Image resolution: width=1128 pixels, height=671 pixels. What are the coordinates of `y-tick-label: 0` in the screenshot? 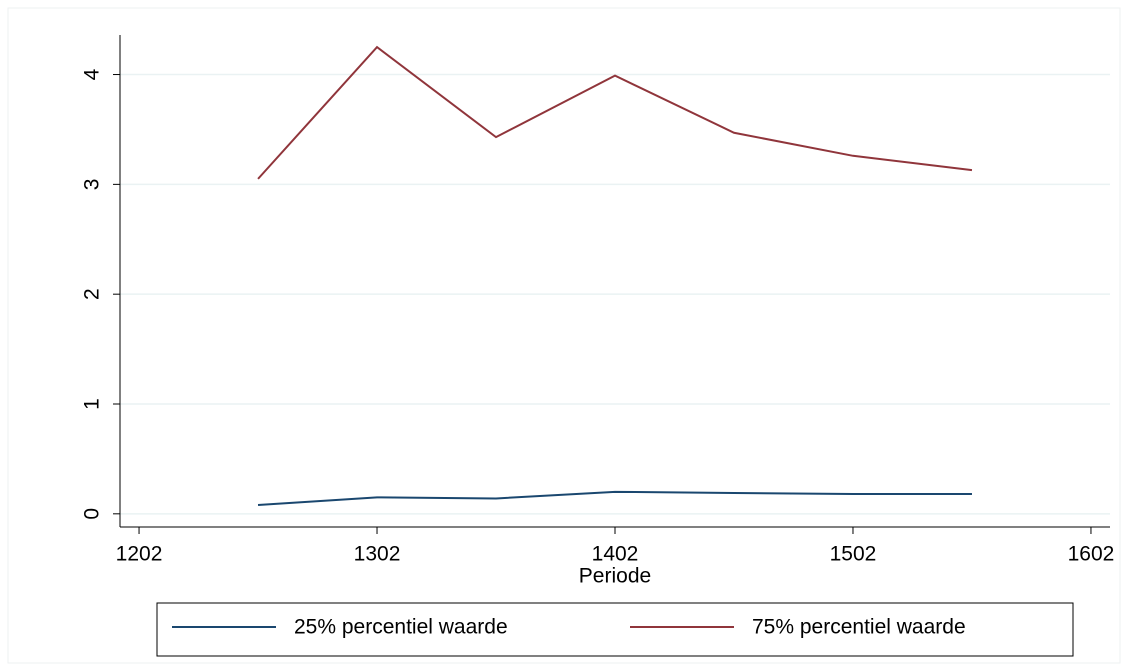 It's located at (92, 514).